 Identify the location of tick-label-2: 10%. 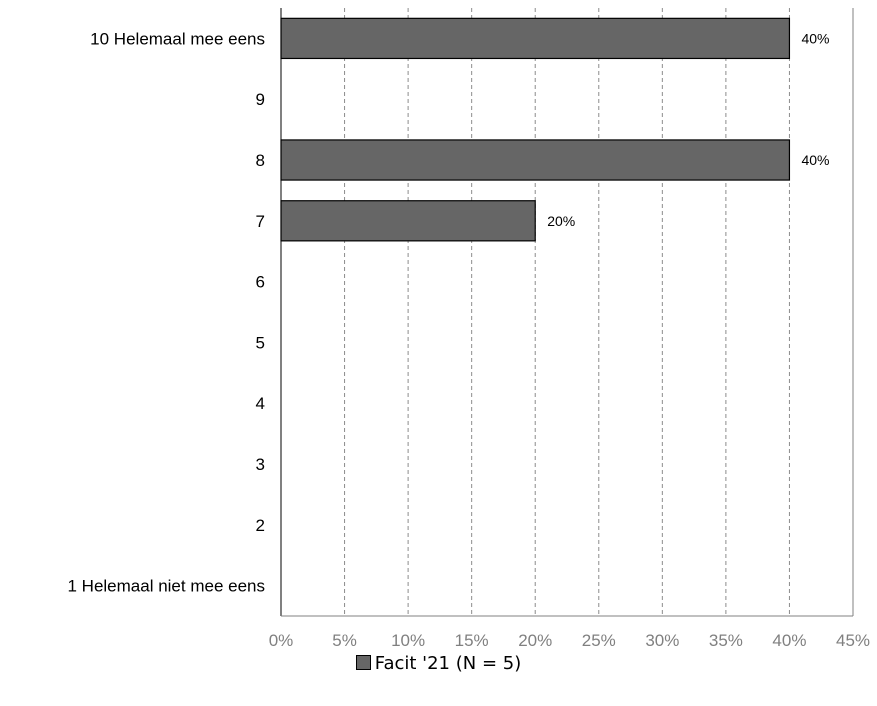
(408, 640).